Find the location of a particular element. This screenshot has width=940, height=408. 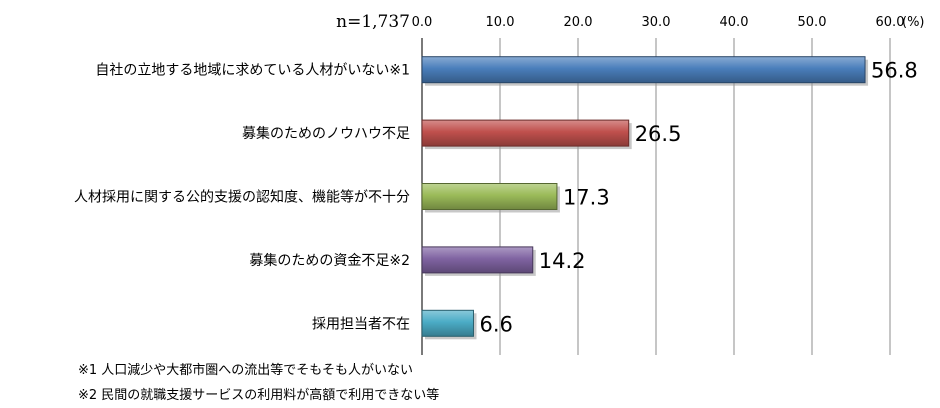

sample-size-label: n=1,737 is located at coordinates (373, 22).